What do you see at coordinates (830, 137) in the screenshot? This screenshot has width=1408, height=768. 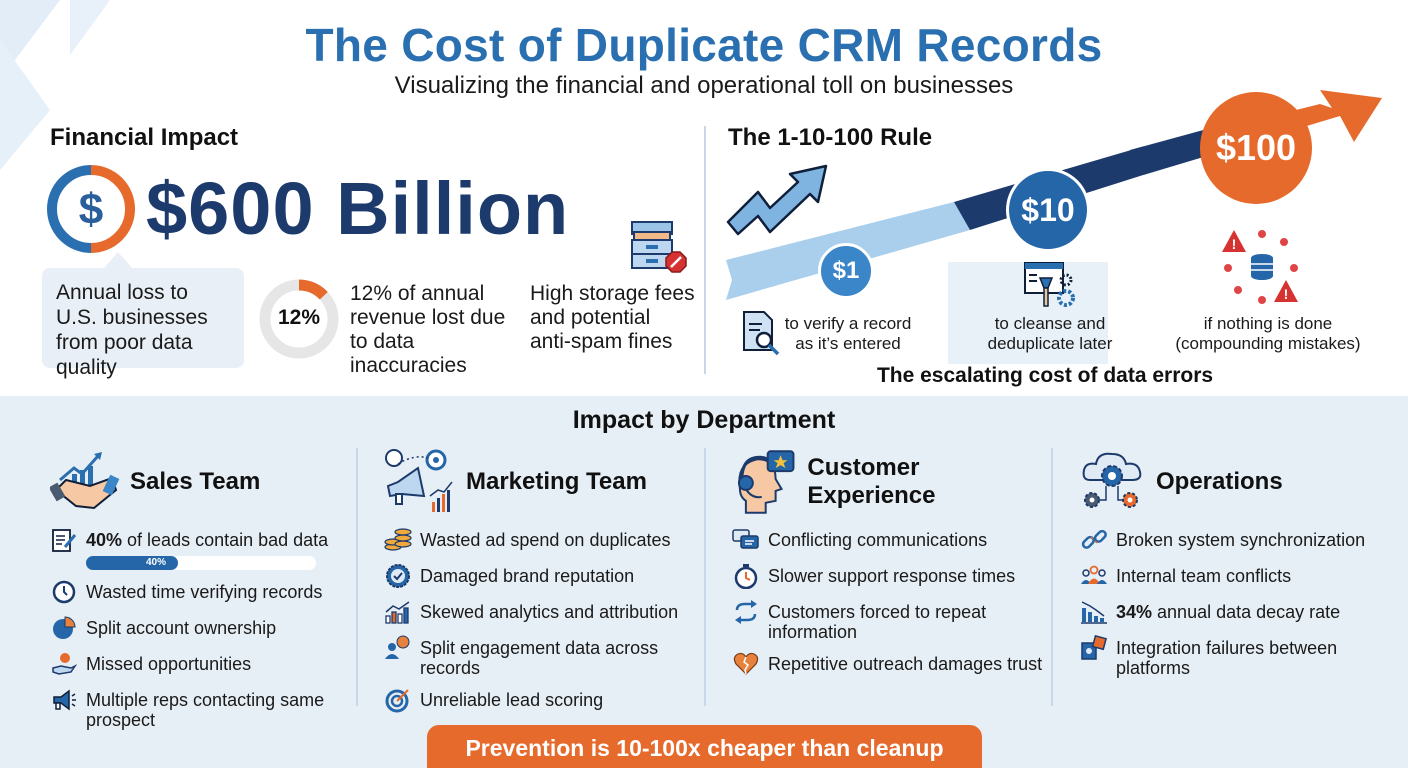 I see `rule-heading: The 1-10-100 Rule` at bounding box center [830, 137].